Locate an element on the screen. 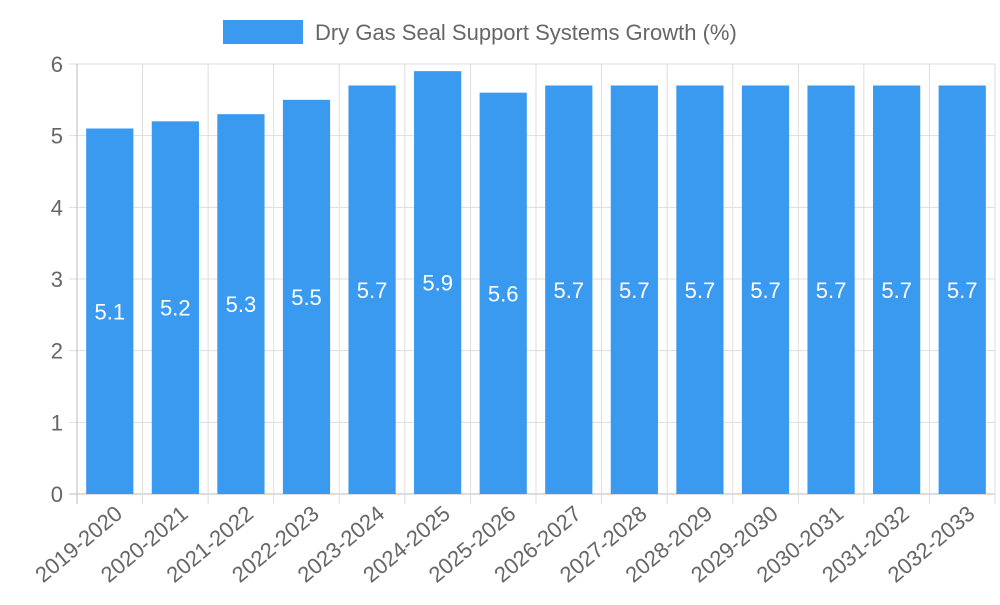 The image size is (1000, 605). y-tick-label: 6 is located at coordinates (57, 64).